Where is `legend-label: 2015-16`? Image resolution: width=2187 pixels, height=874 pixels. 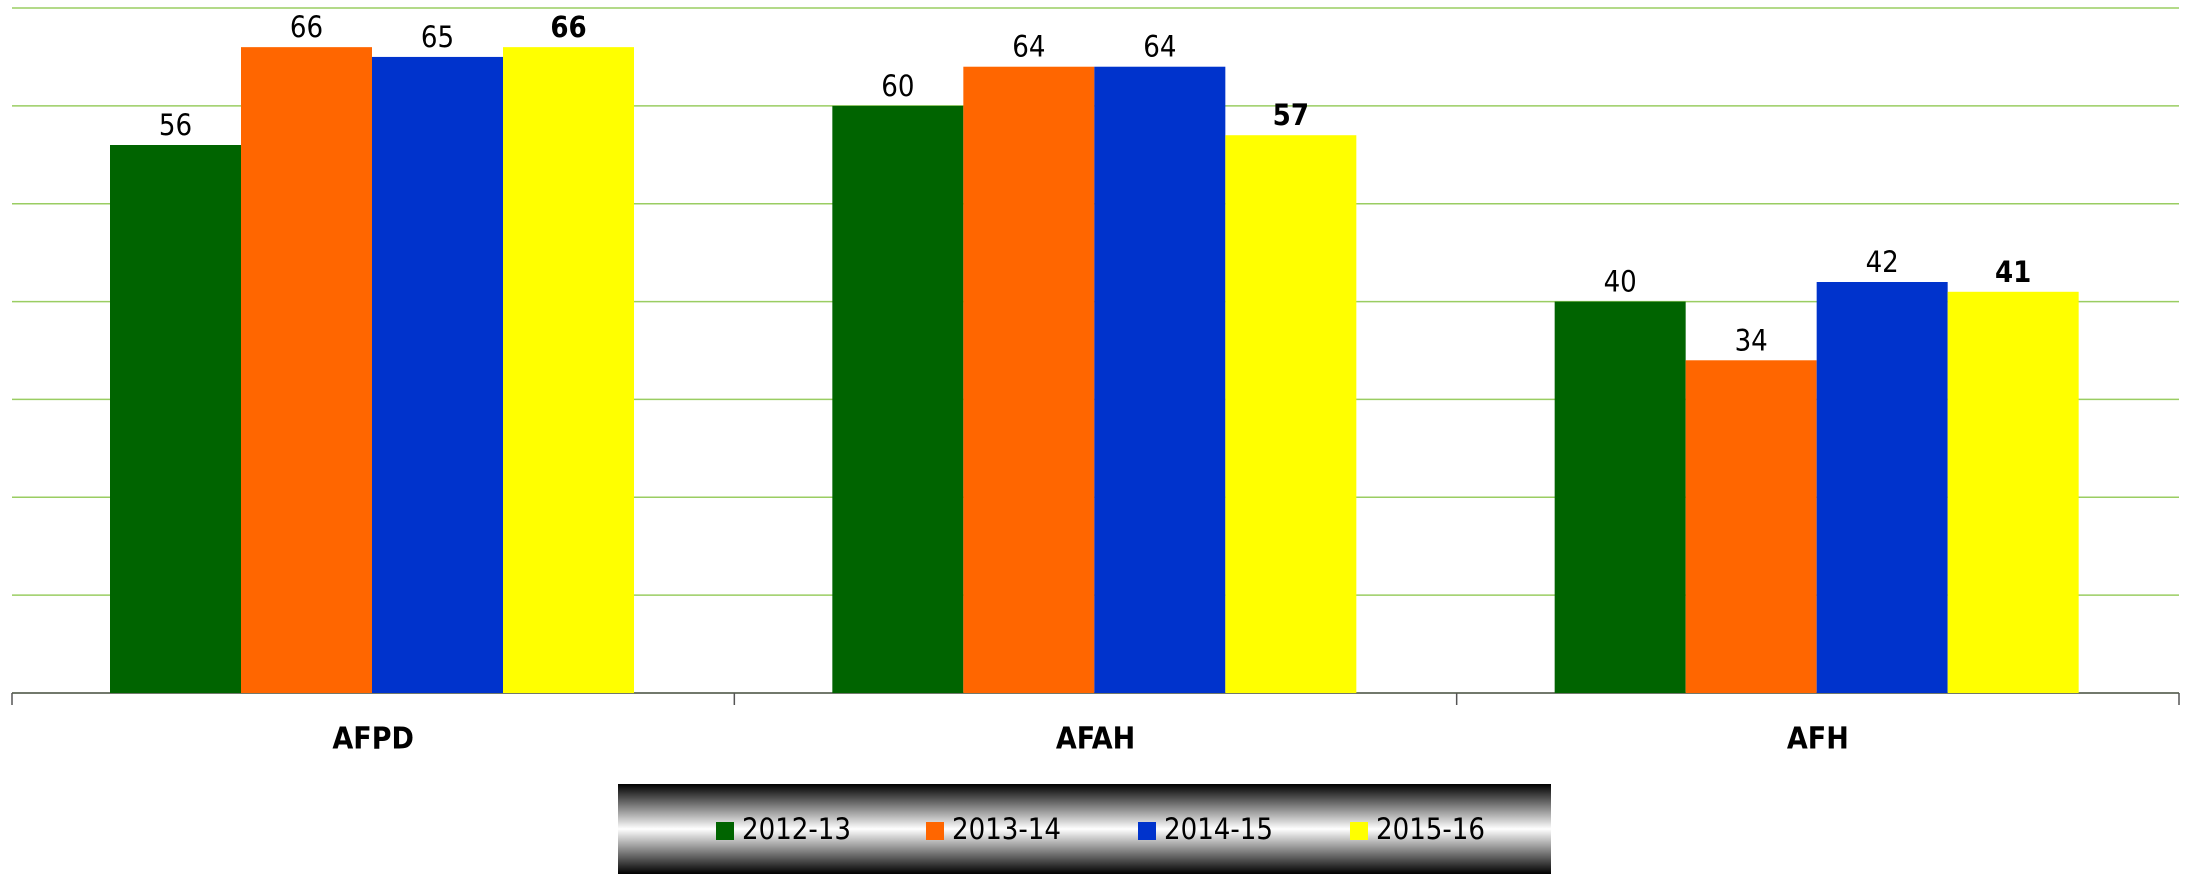
legend-label: 2015-16 is located at coordinates (1430, 829).